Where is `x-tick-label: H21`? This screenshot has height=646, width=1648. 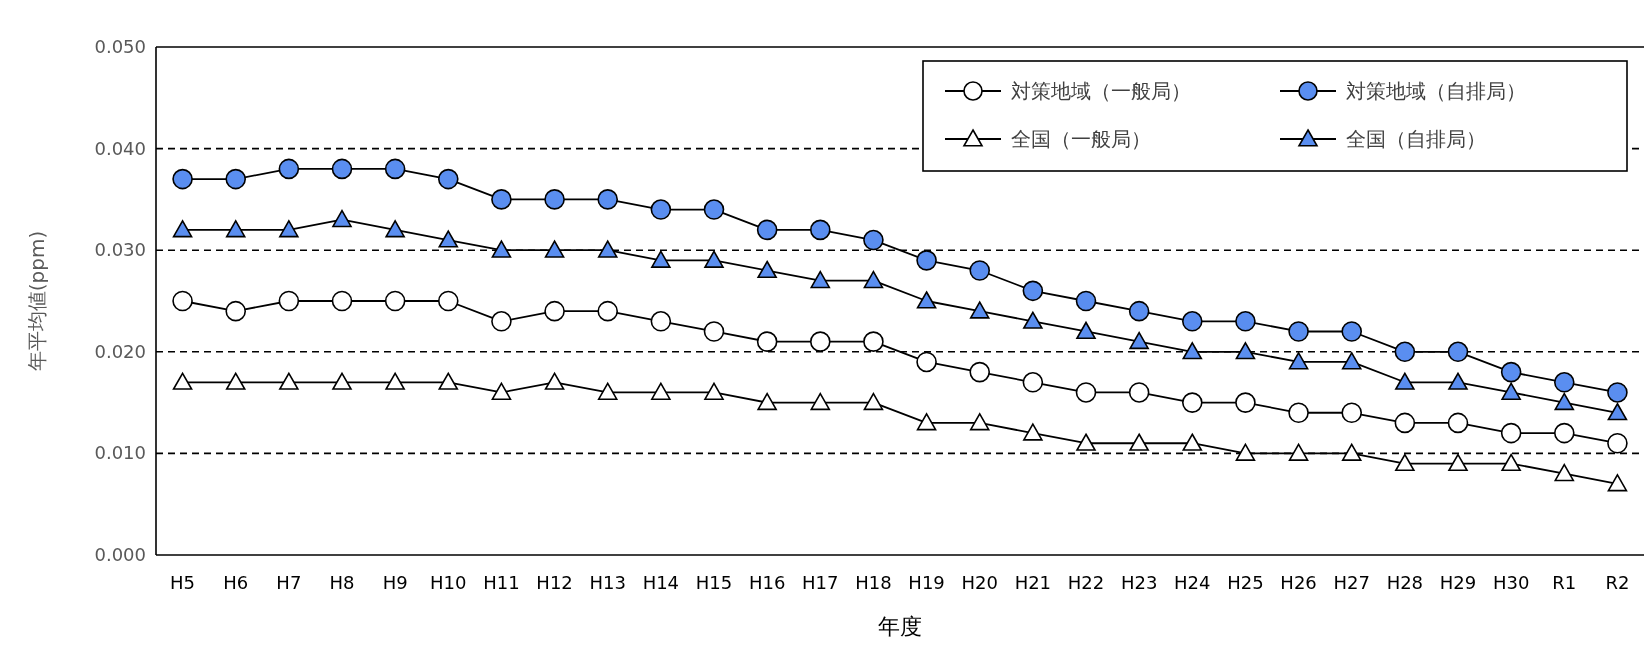 x-tick-label: H21 is located at coordinates (1033, 582).